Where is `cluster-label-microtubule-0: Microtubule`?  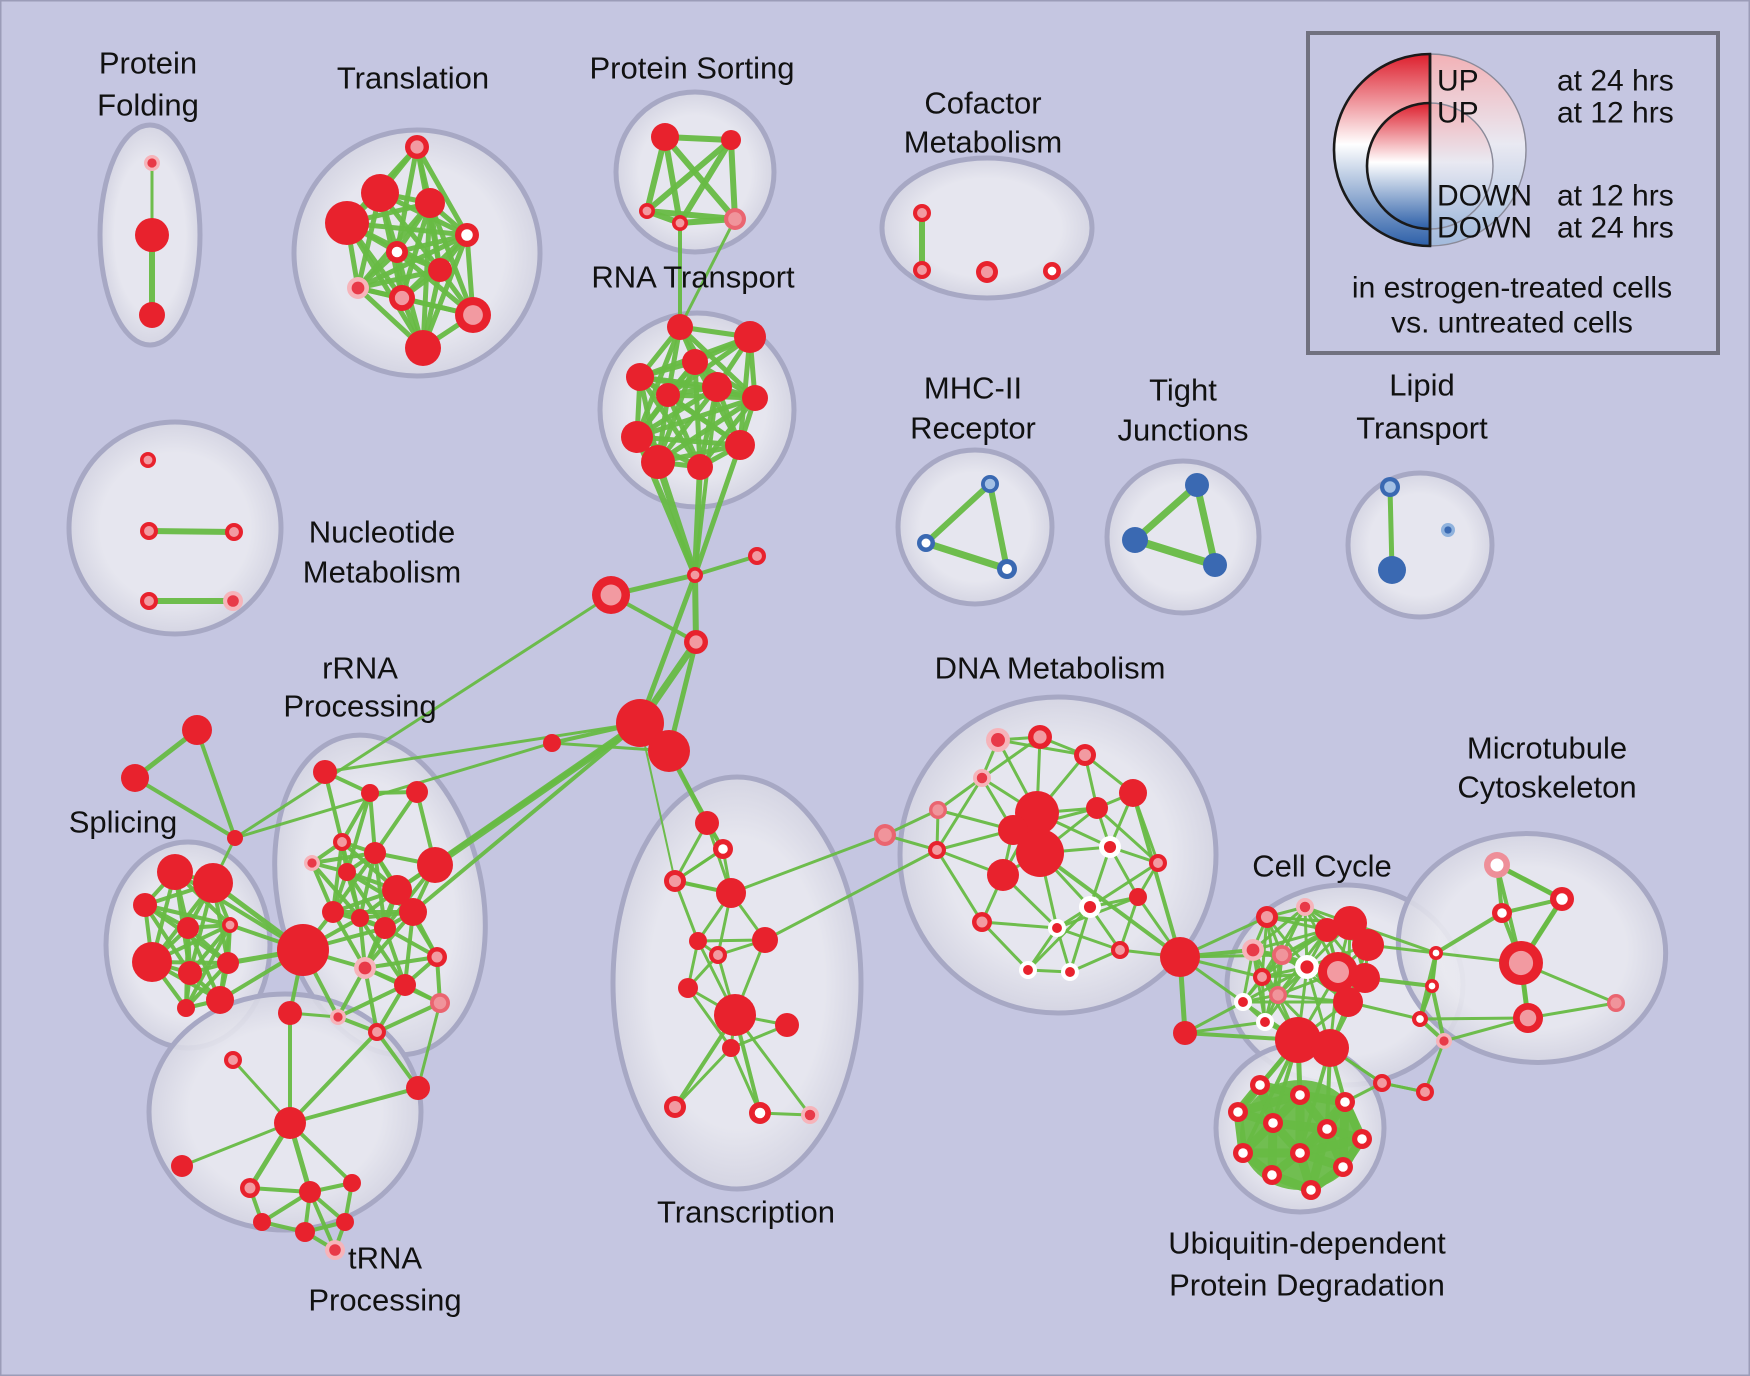 cluster-label-microtubule-0: Microtubule is located at coordinates (1547, 748).